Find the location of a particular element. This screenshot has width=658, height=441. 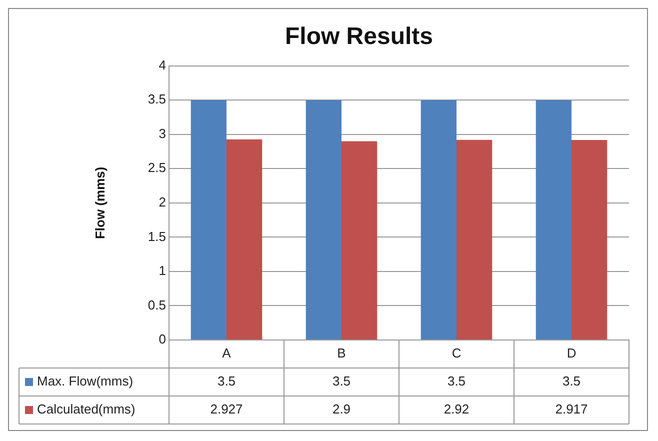

y-axis-title: Flow (mms) is located at coordinates (100, 203).